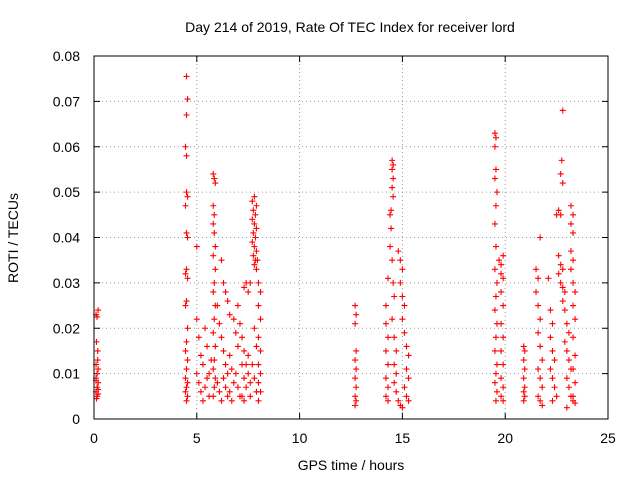 The height and width of the screenshot is (485, 640). I want to click on x-tick-label: 10, so click(300, 438).